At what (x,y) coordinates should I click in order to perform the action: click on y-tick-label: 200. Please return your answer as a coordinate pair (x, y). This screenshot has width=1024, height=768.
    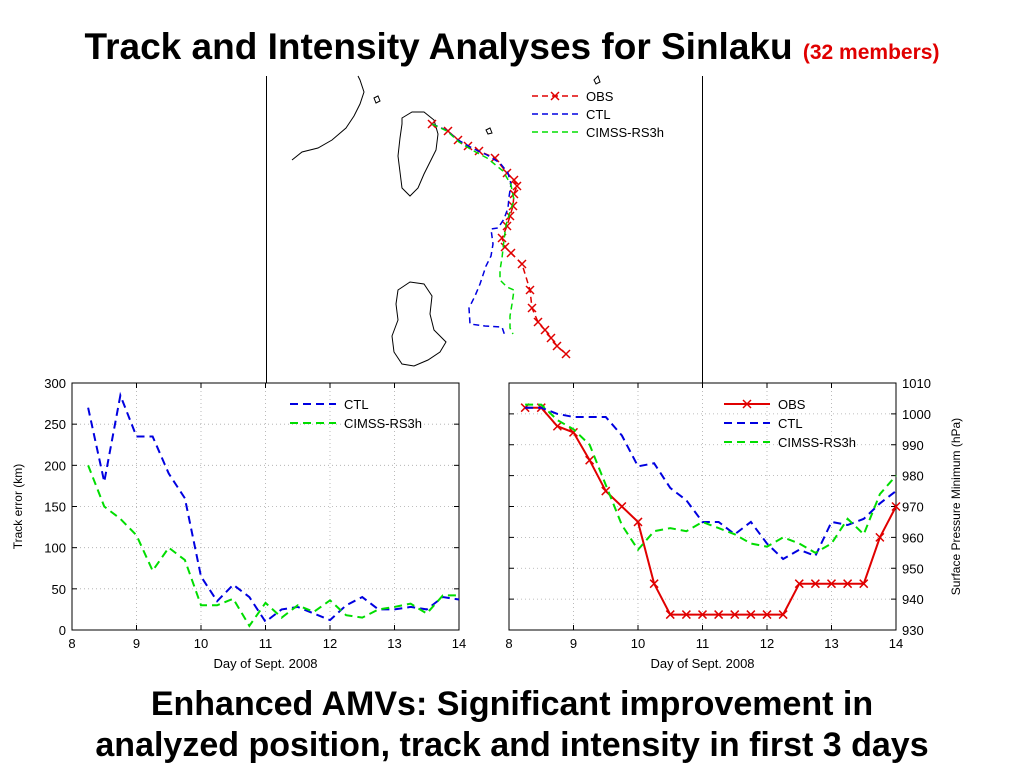
    Looking at the image, I should click on (55, 465).